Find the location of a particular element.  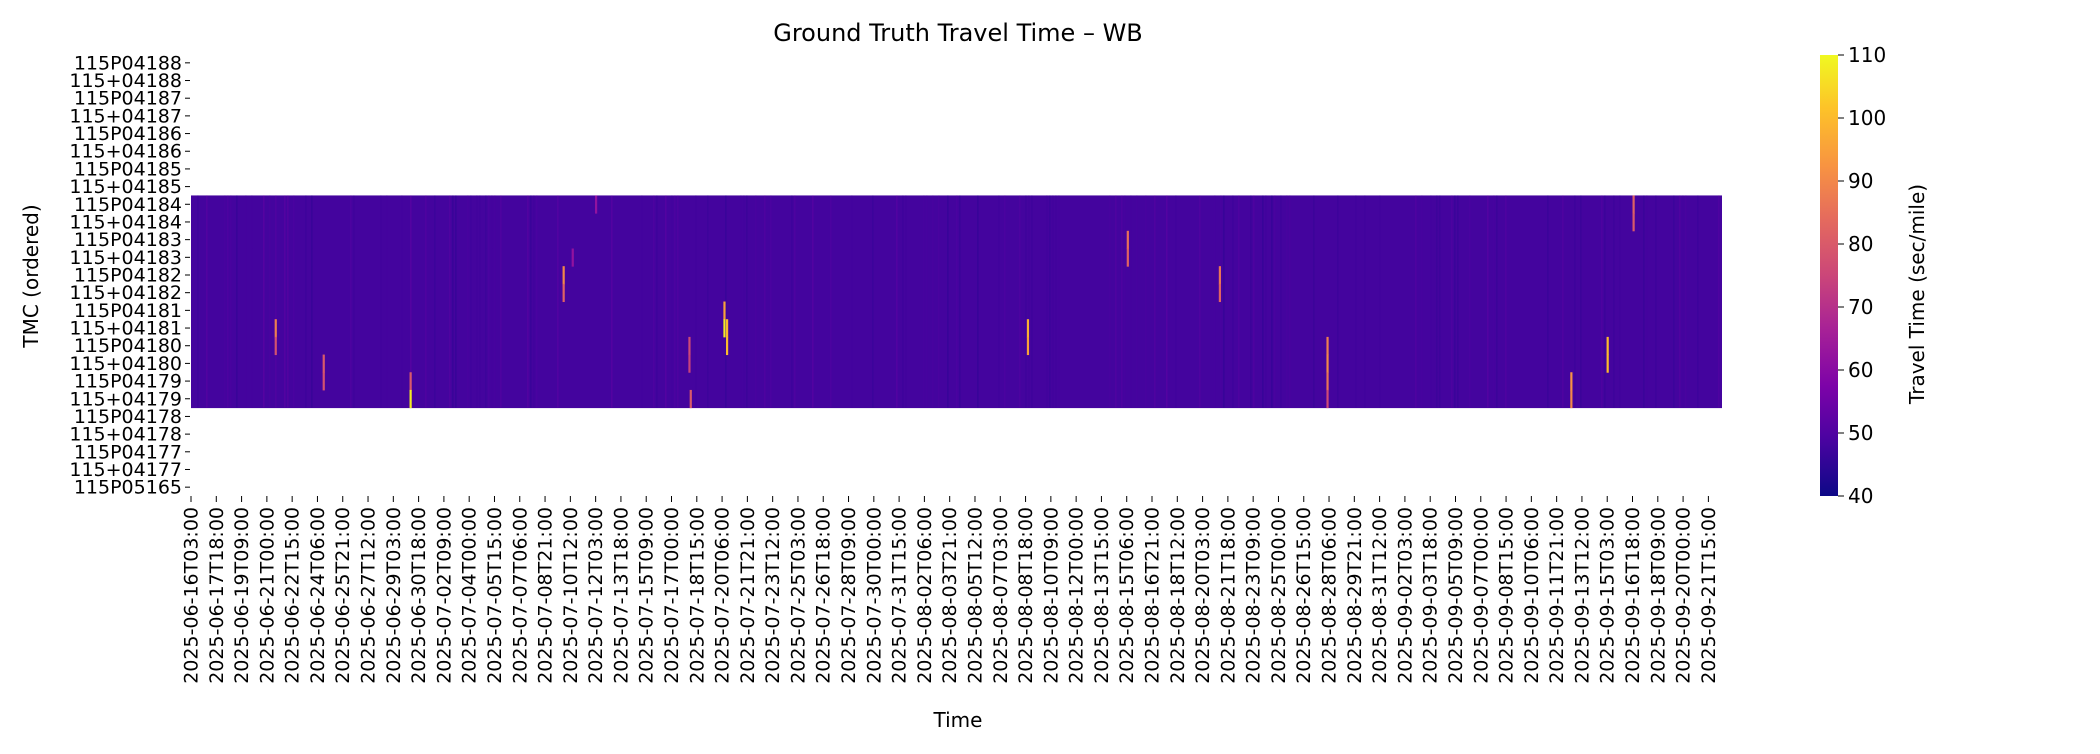

x-tick-label: 2025-07-30T00:00 is located at coordinates (874, 595).